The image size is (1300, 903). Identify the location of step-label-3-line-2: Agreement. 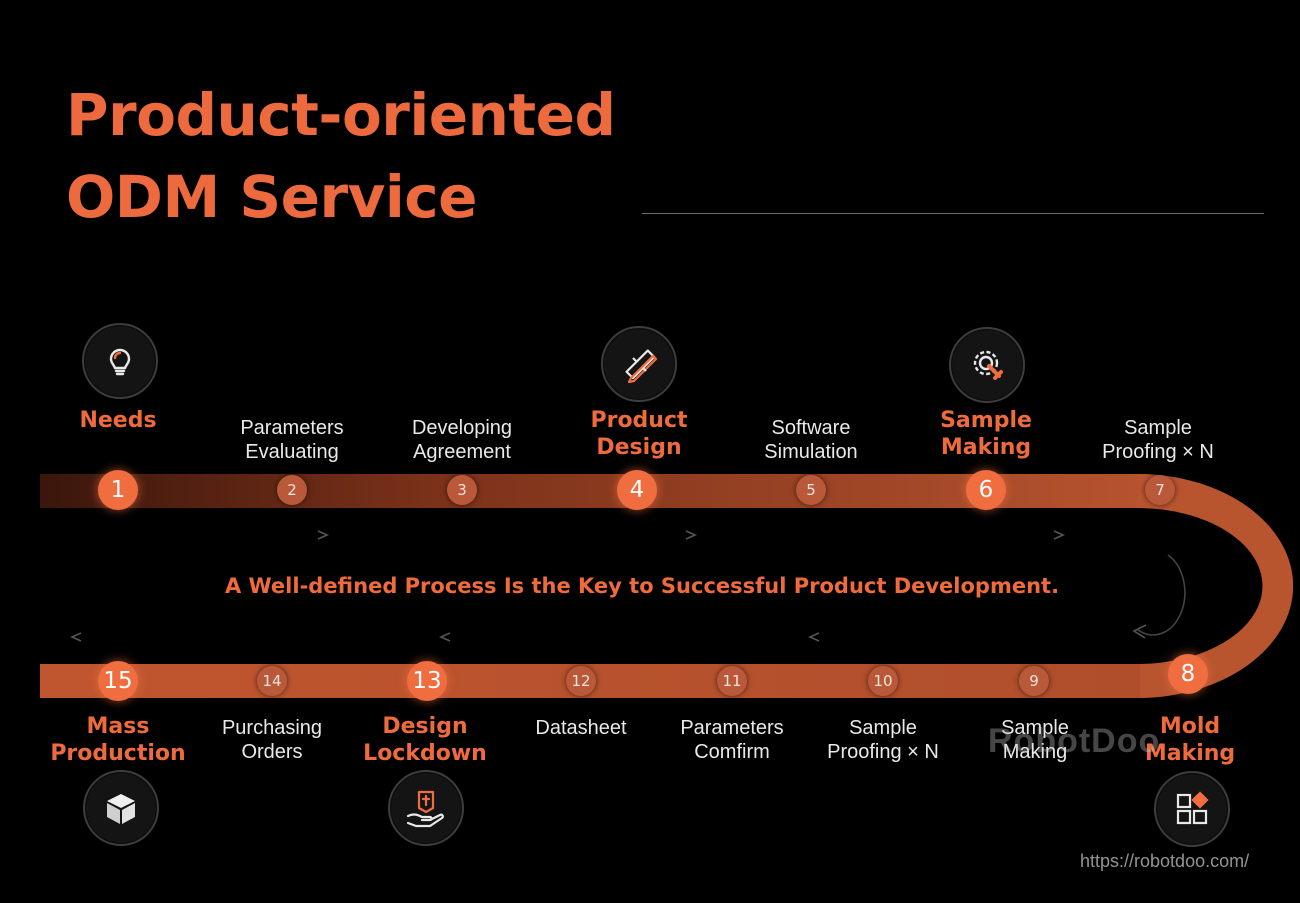
(462, 452).